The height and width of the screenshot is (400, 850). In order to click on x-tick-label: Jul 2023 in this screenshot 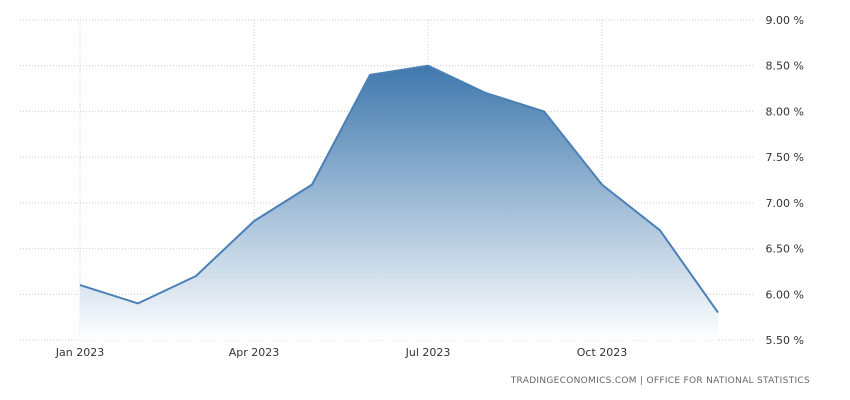, I will do `click(428, 352)`.